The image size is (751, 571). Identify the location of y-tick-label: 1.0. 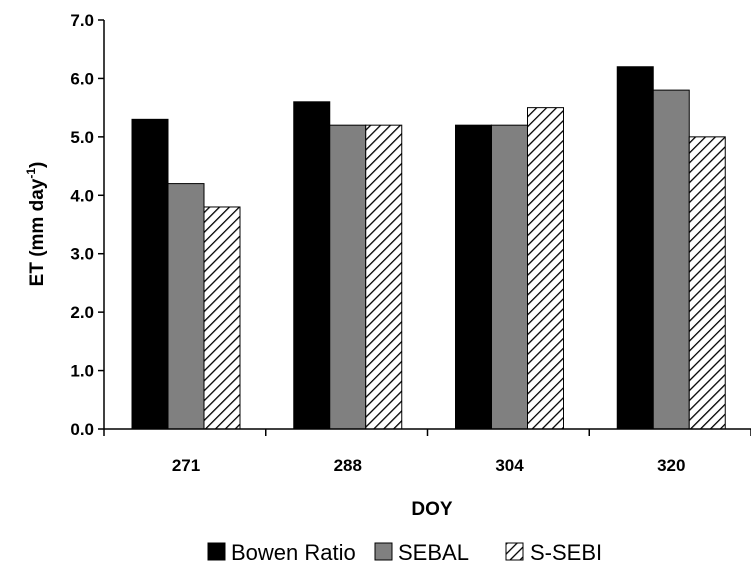
(82, 371).